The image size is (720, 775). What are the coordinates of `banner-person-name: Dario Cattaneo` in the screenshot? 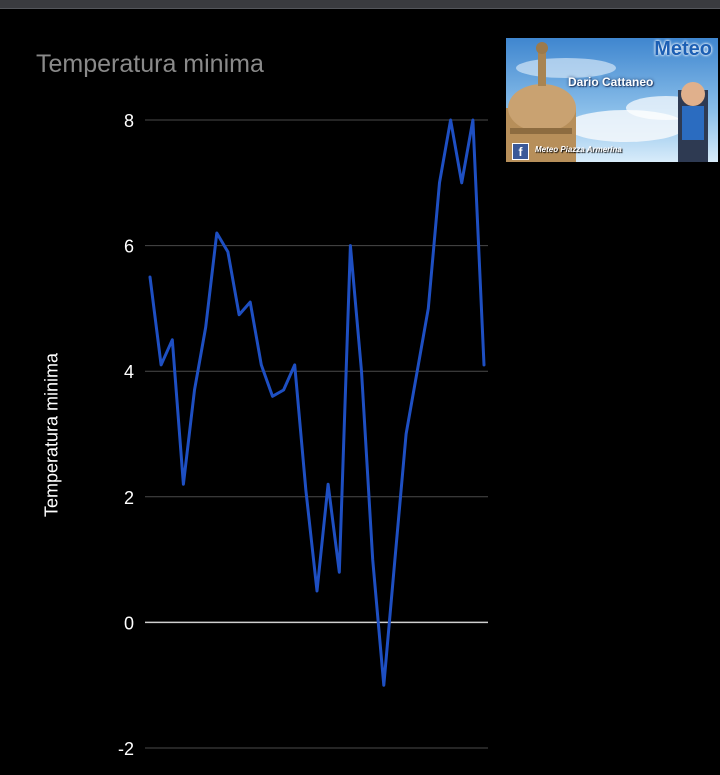 It's located at (611, 82).